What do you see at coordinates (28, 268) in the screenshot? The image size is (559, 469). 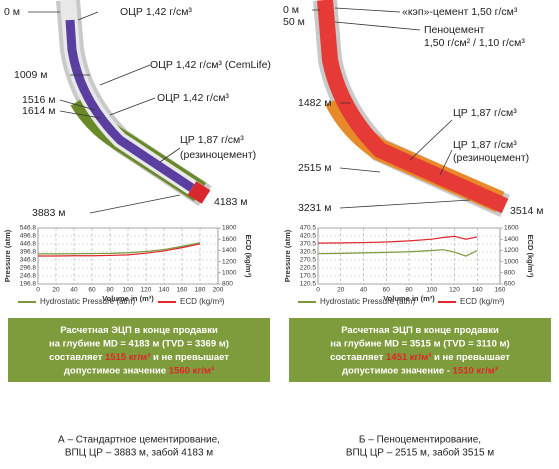 I see `y-tick-label: 296.8` at bounding box center [28, 268].